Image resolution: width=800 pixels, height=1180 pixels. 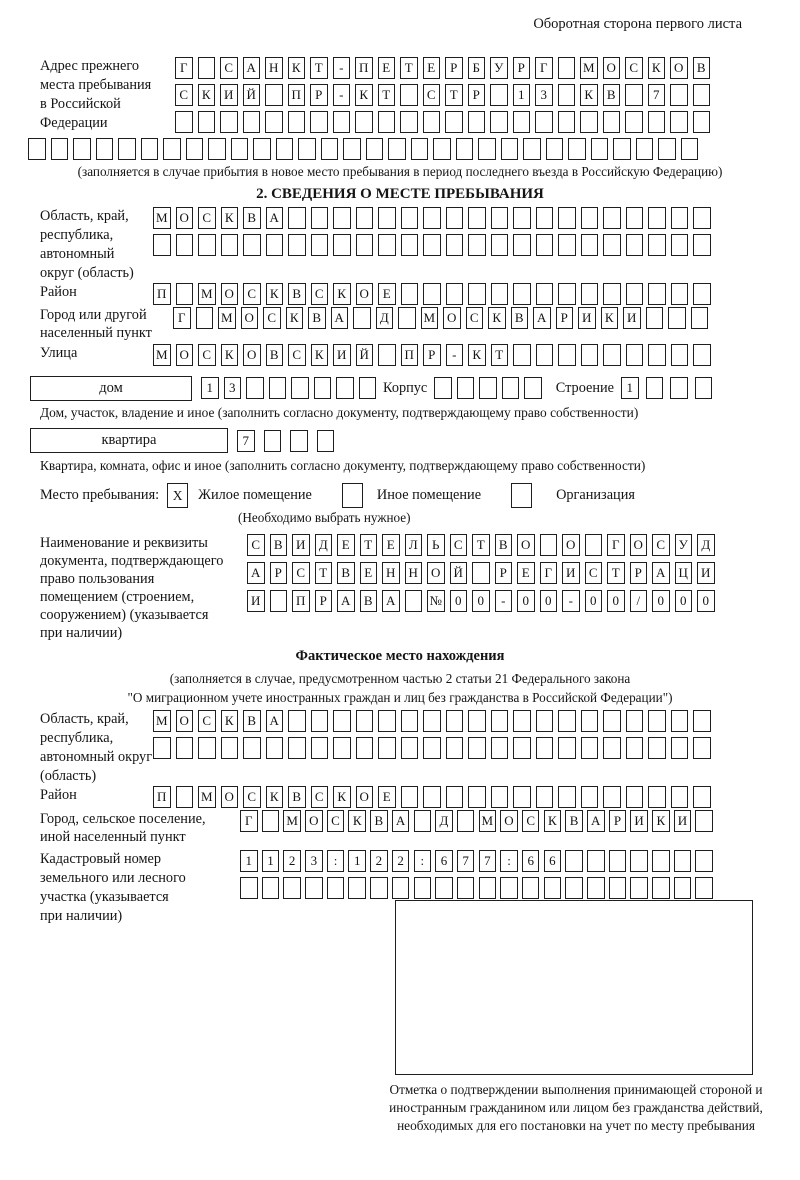 I want to click on char-box: 7, so click(x=487, y=861).